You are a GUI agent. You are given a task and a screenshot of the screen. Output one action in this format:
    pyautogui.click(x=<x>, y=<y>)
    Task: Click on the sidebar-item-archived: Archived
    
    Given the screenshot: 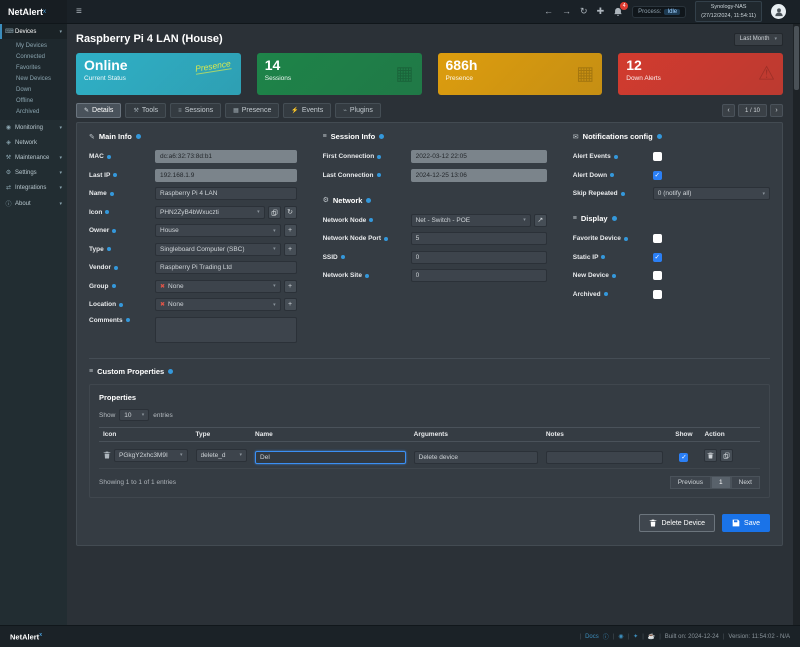 What is the action you would take?
    pyautogui.click(x=28, y=111)
    